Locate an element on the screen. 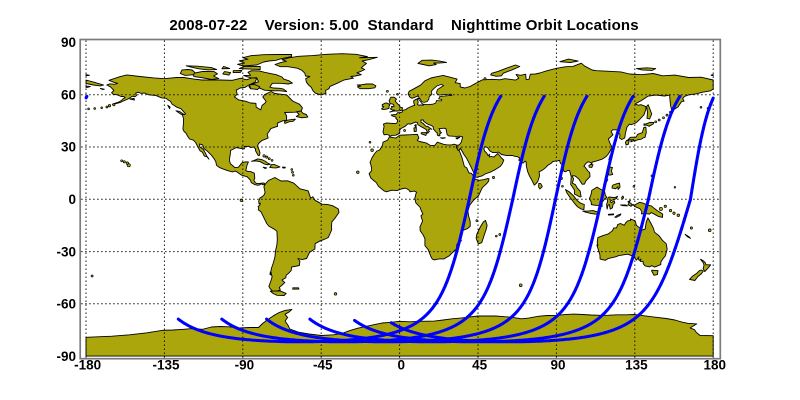 The image size is (800, 400). svg-text: 60 is located at coordinates (68, 95).